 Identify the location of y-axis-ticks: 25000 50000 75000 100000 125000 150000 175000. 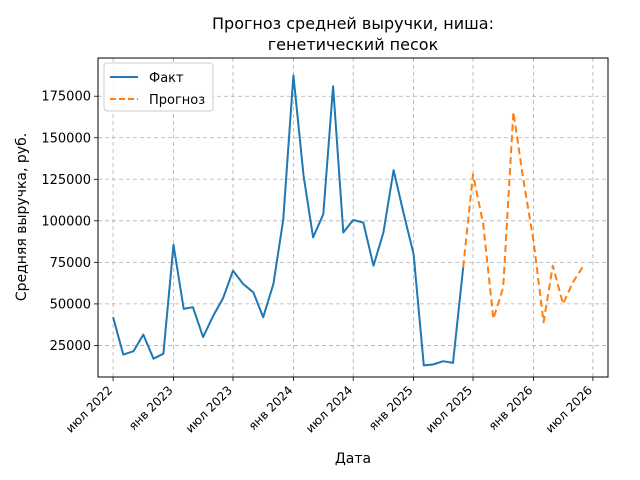
(69, 222).